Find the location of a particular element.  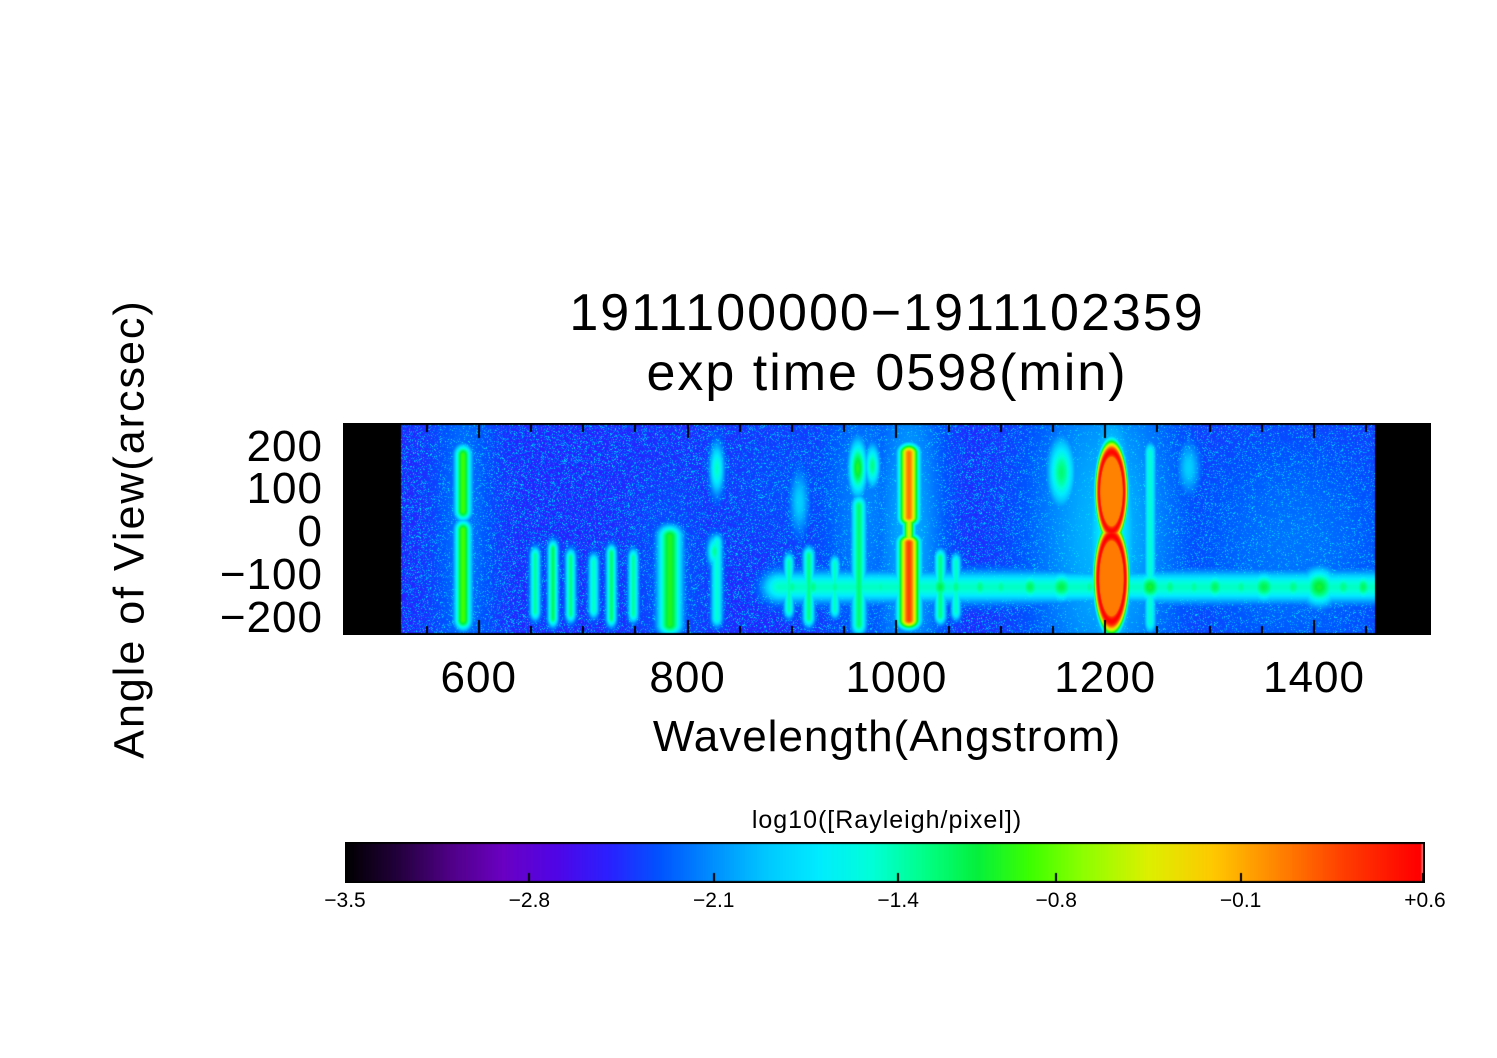

y-tick-label: −100 is located at coordinates (271, 575).